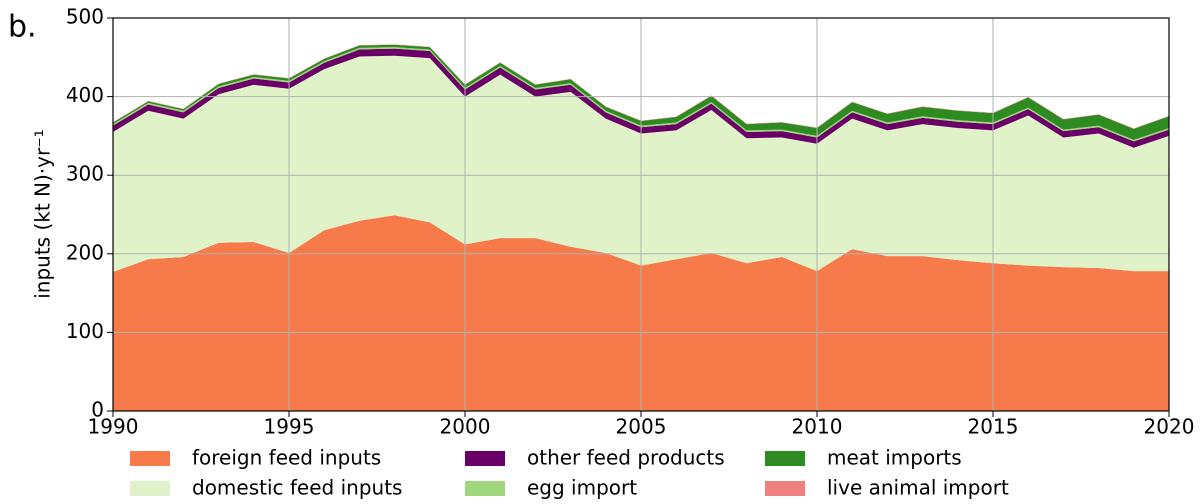 Image resolution: width=1204 pixels, height=504 pixels. I want to click on x-tick-label: 1995, so click(289, 427).